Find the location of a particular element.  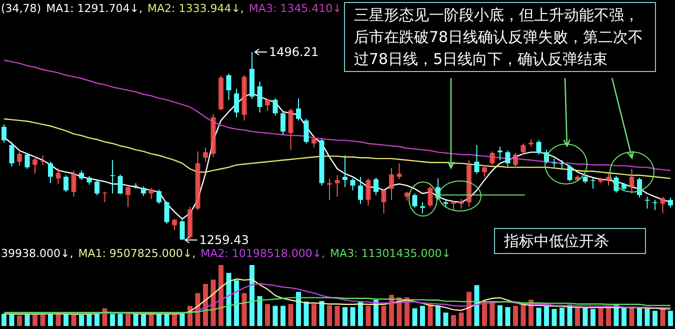

text: MA2: 1333.944↓, is located at coordinates (196, 8).